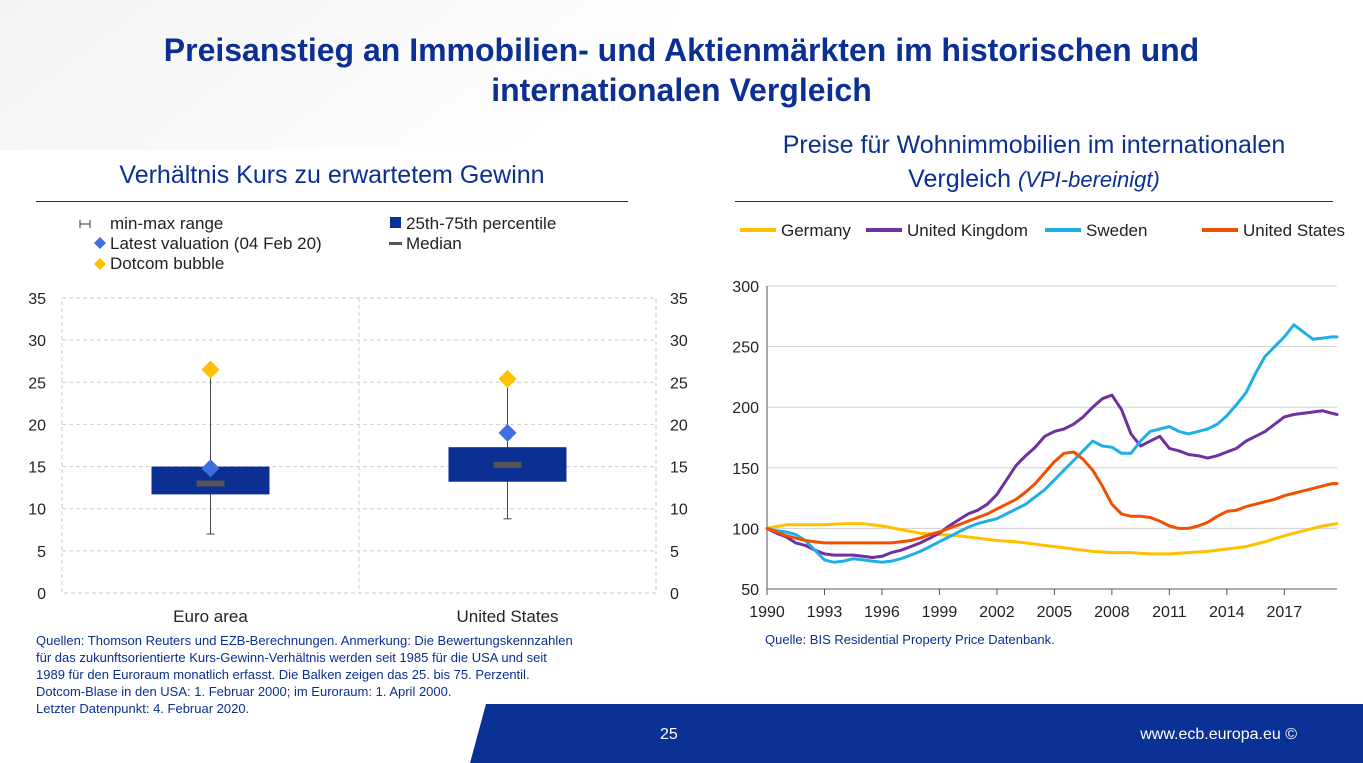 This screenshot has width=1363, height=763. Describe the element at coordinates (37, 468) in the screenshot. I see `y-tick-label-left: 15` at that location.